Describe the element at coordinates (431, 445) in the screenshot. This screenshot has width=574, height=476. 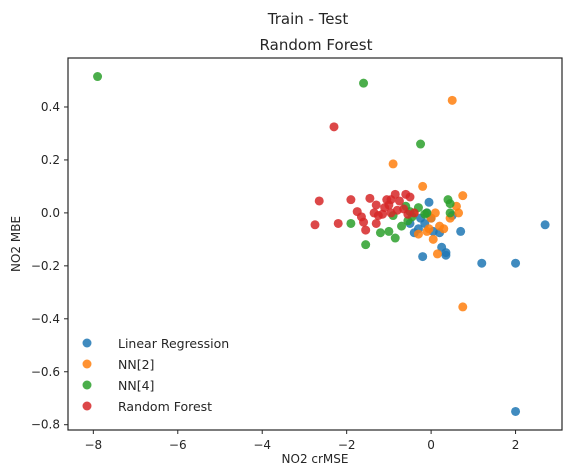
I see `x-tick-label: 0` at that location.